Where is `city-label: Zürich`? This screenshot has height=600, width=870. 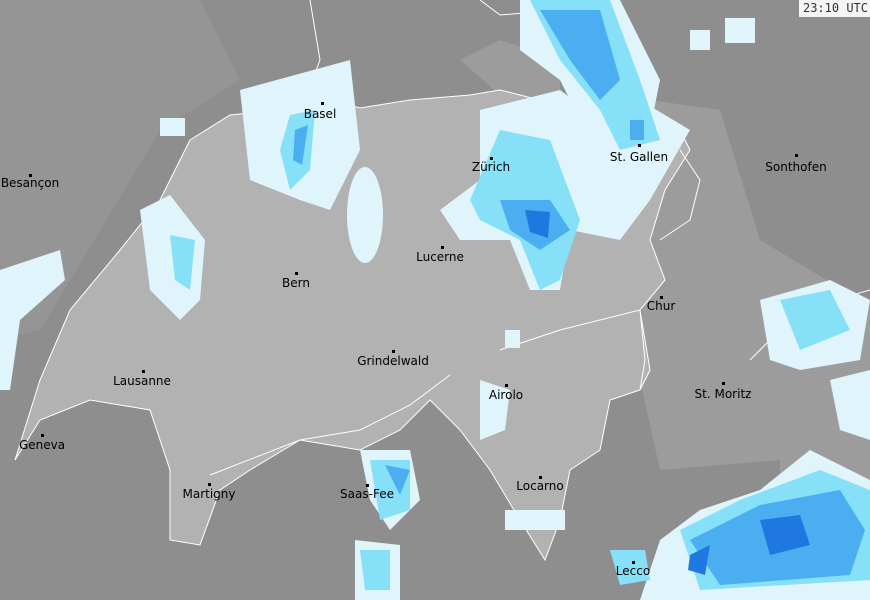
city-label: Zürich is located at coordinates (491, 167).